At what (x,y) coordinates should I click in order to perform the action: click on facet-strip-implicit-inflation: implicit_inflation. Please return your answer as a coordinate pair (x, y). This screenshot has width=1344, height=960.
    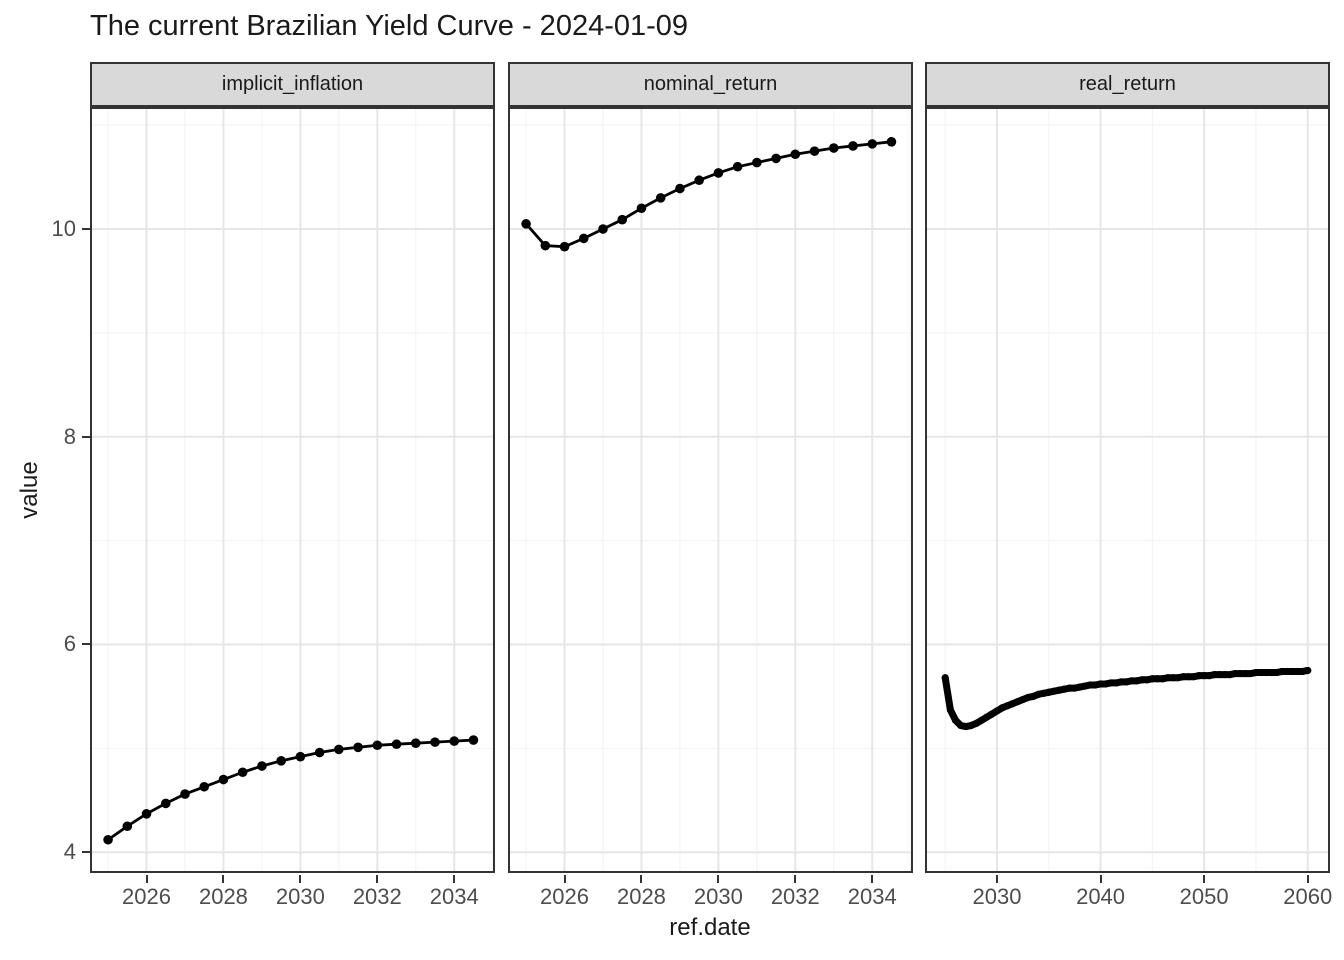
    Looking at the image, I should click on (292, 84).